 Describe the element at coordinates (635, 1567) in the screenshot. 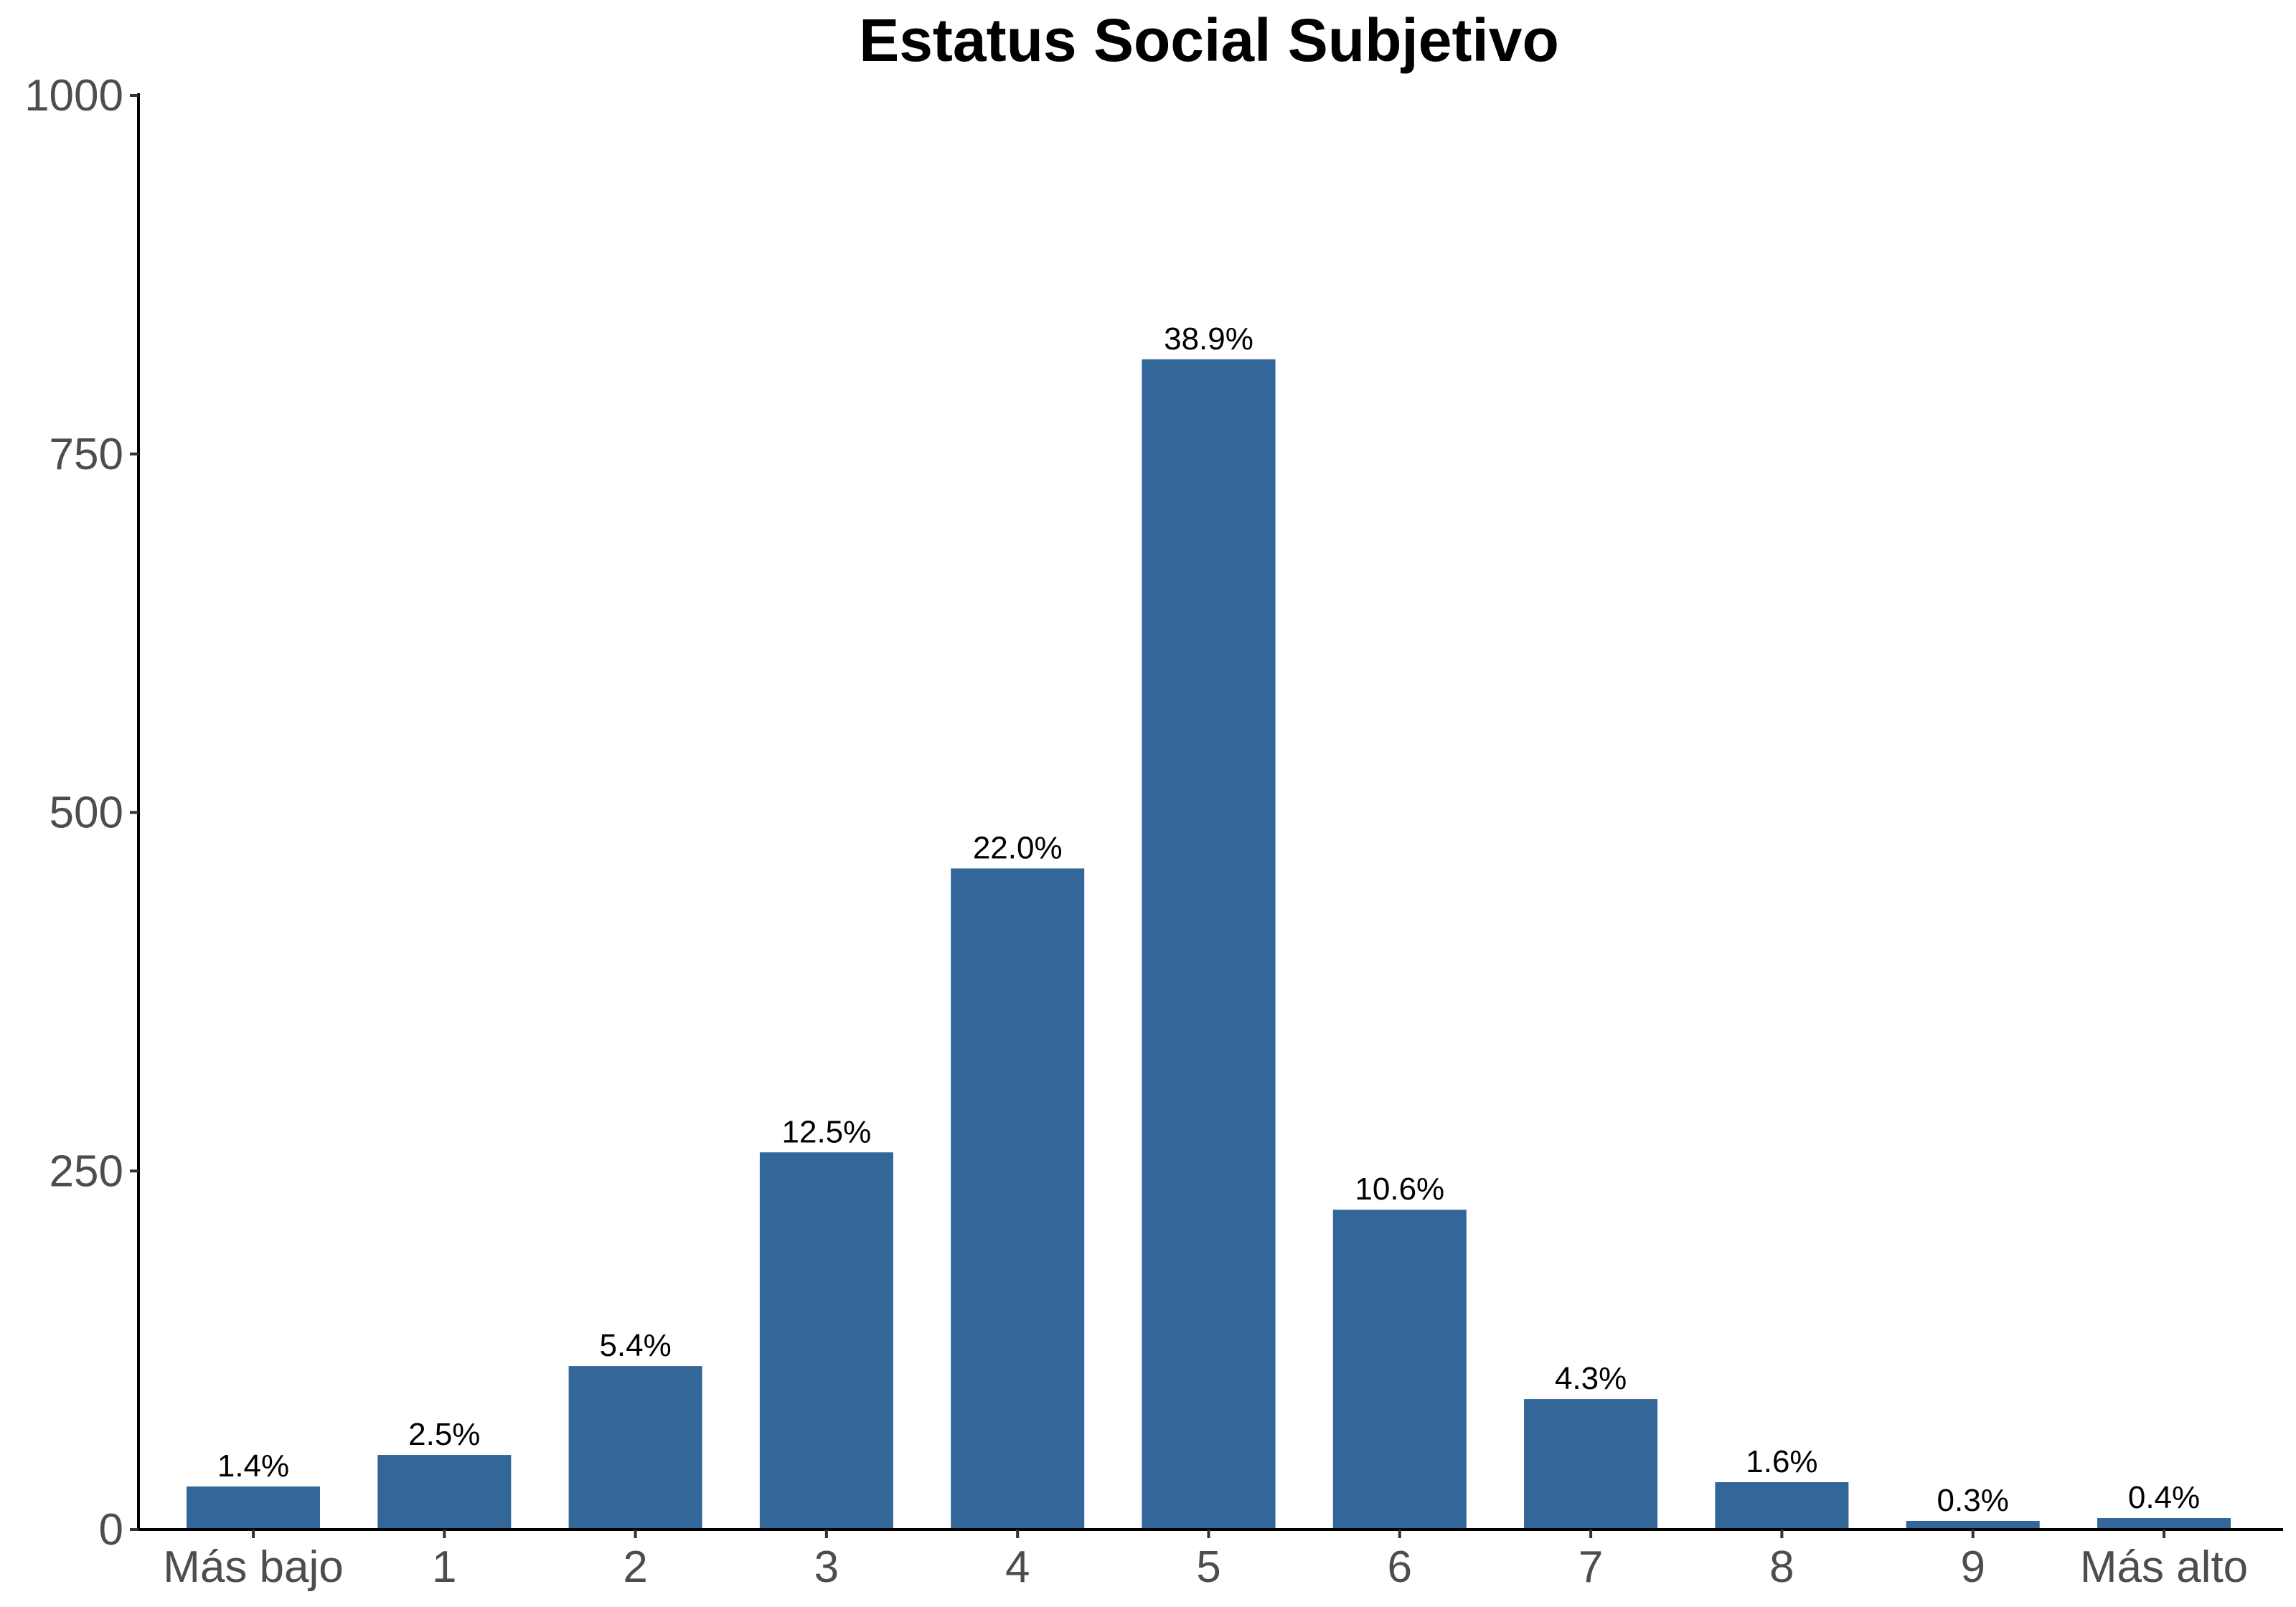

I see `x-tick-label: 2` at that location.